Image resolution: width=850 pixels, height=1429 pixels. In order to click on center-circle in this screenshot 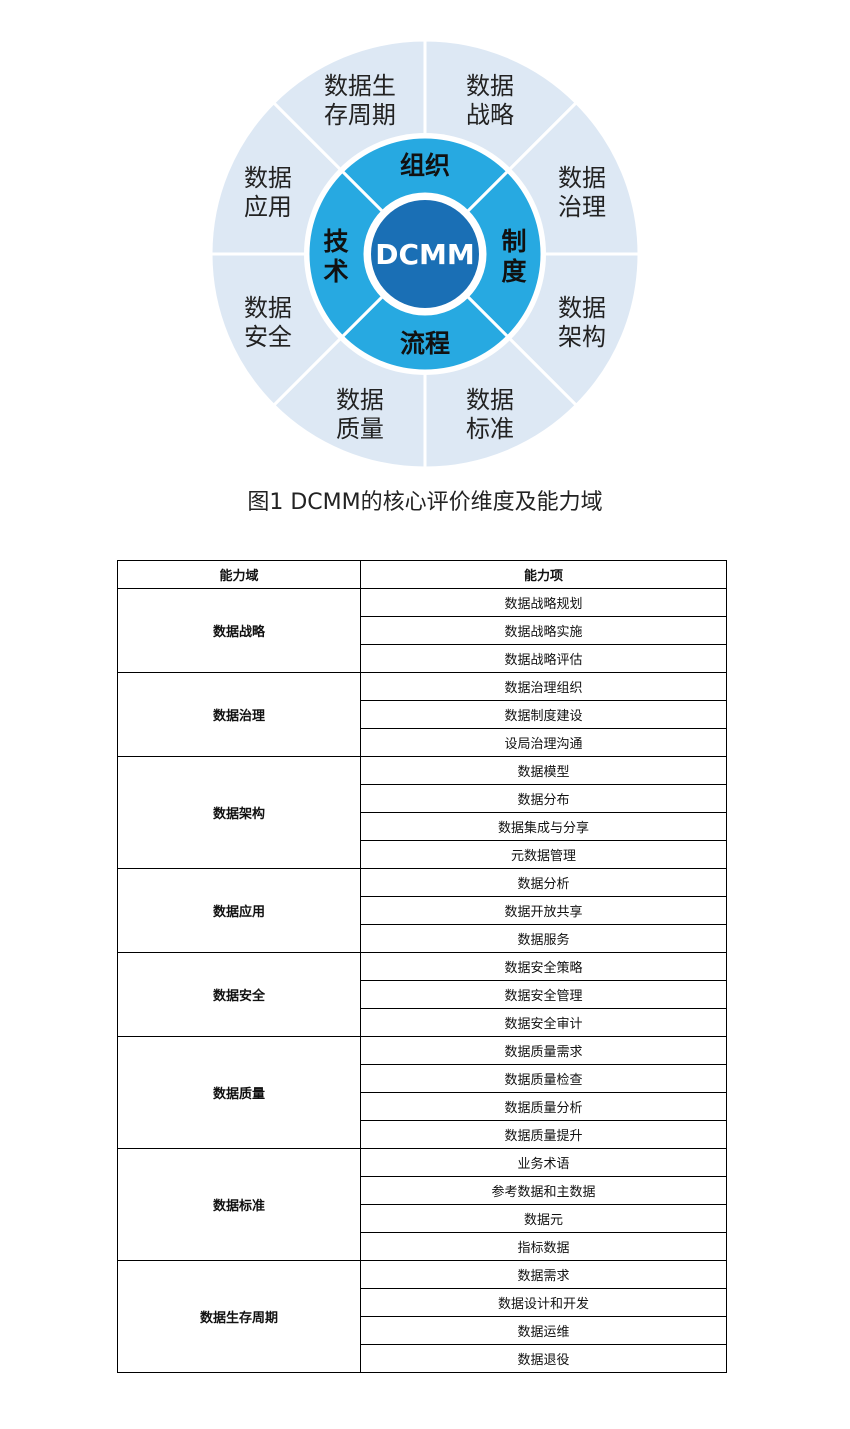, I will do `click(425, 254)`.